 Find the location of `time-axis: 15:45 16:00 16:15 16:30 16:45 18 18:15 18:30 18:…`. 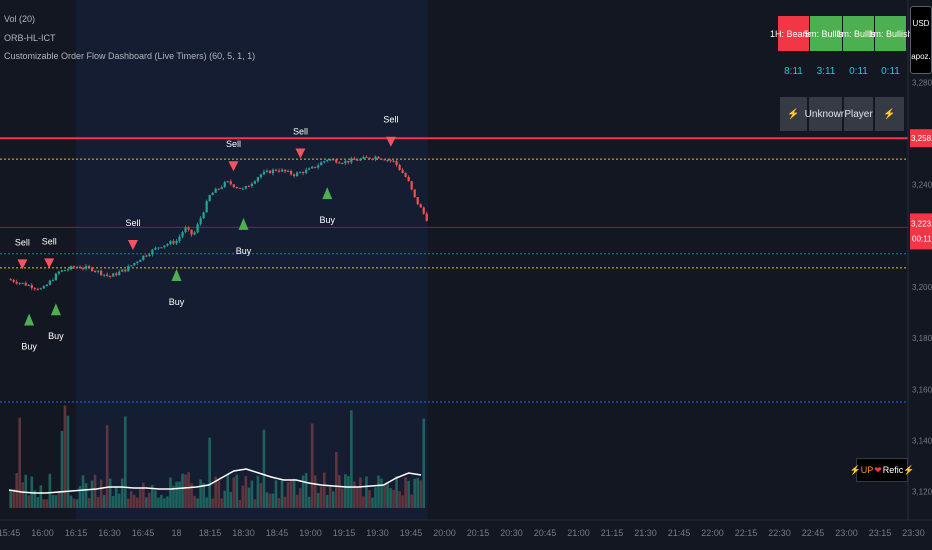

time-axis: 15:45 16:00 16:15 16:30 16:45 18 18:15 18:30 18:… is located at coordinates (466, 528).